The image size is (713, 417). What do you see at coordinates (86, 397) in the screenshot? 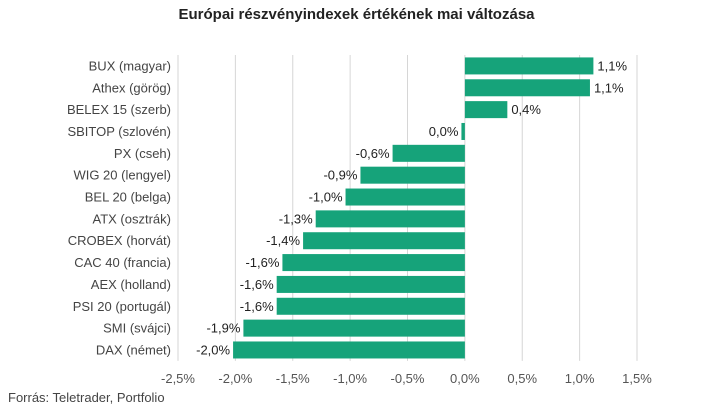
I see `source-note: Forrás: Teletrader, Portfolio` at bounding box center [86, 397].